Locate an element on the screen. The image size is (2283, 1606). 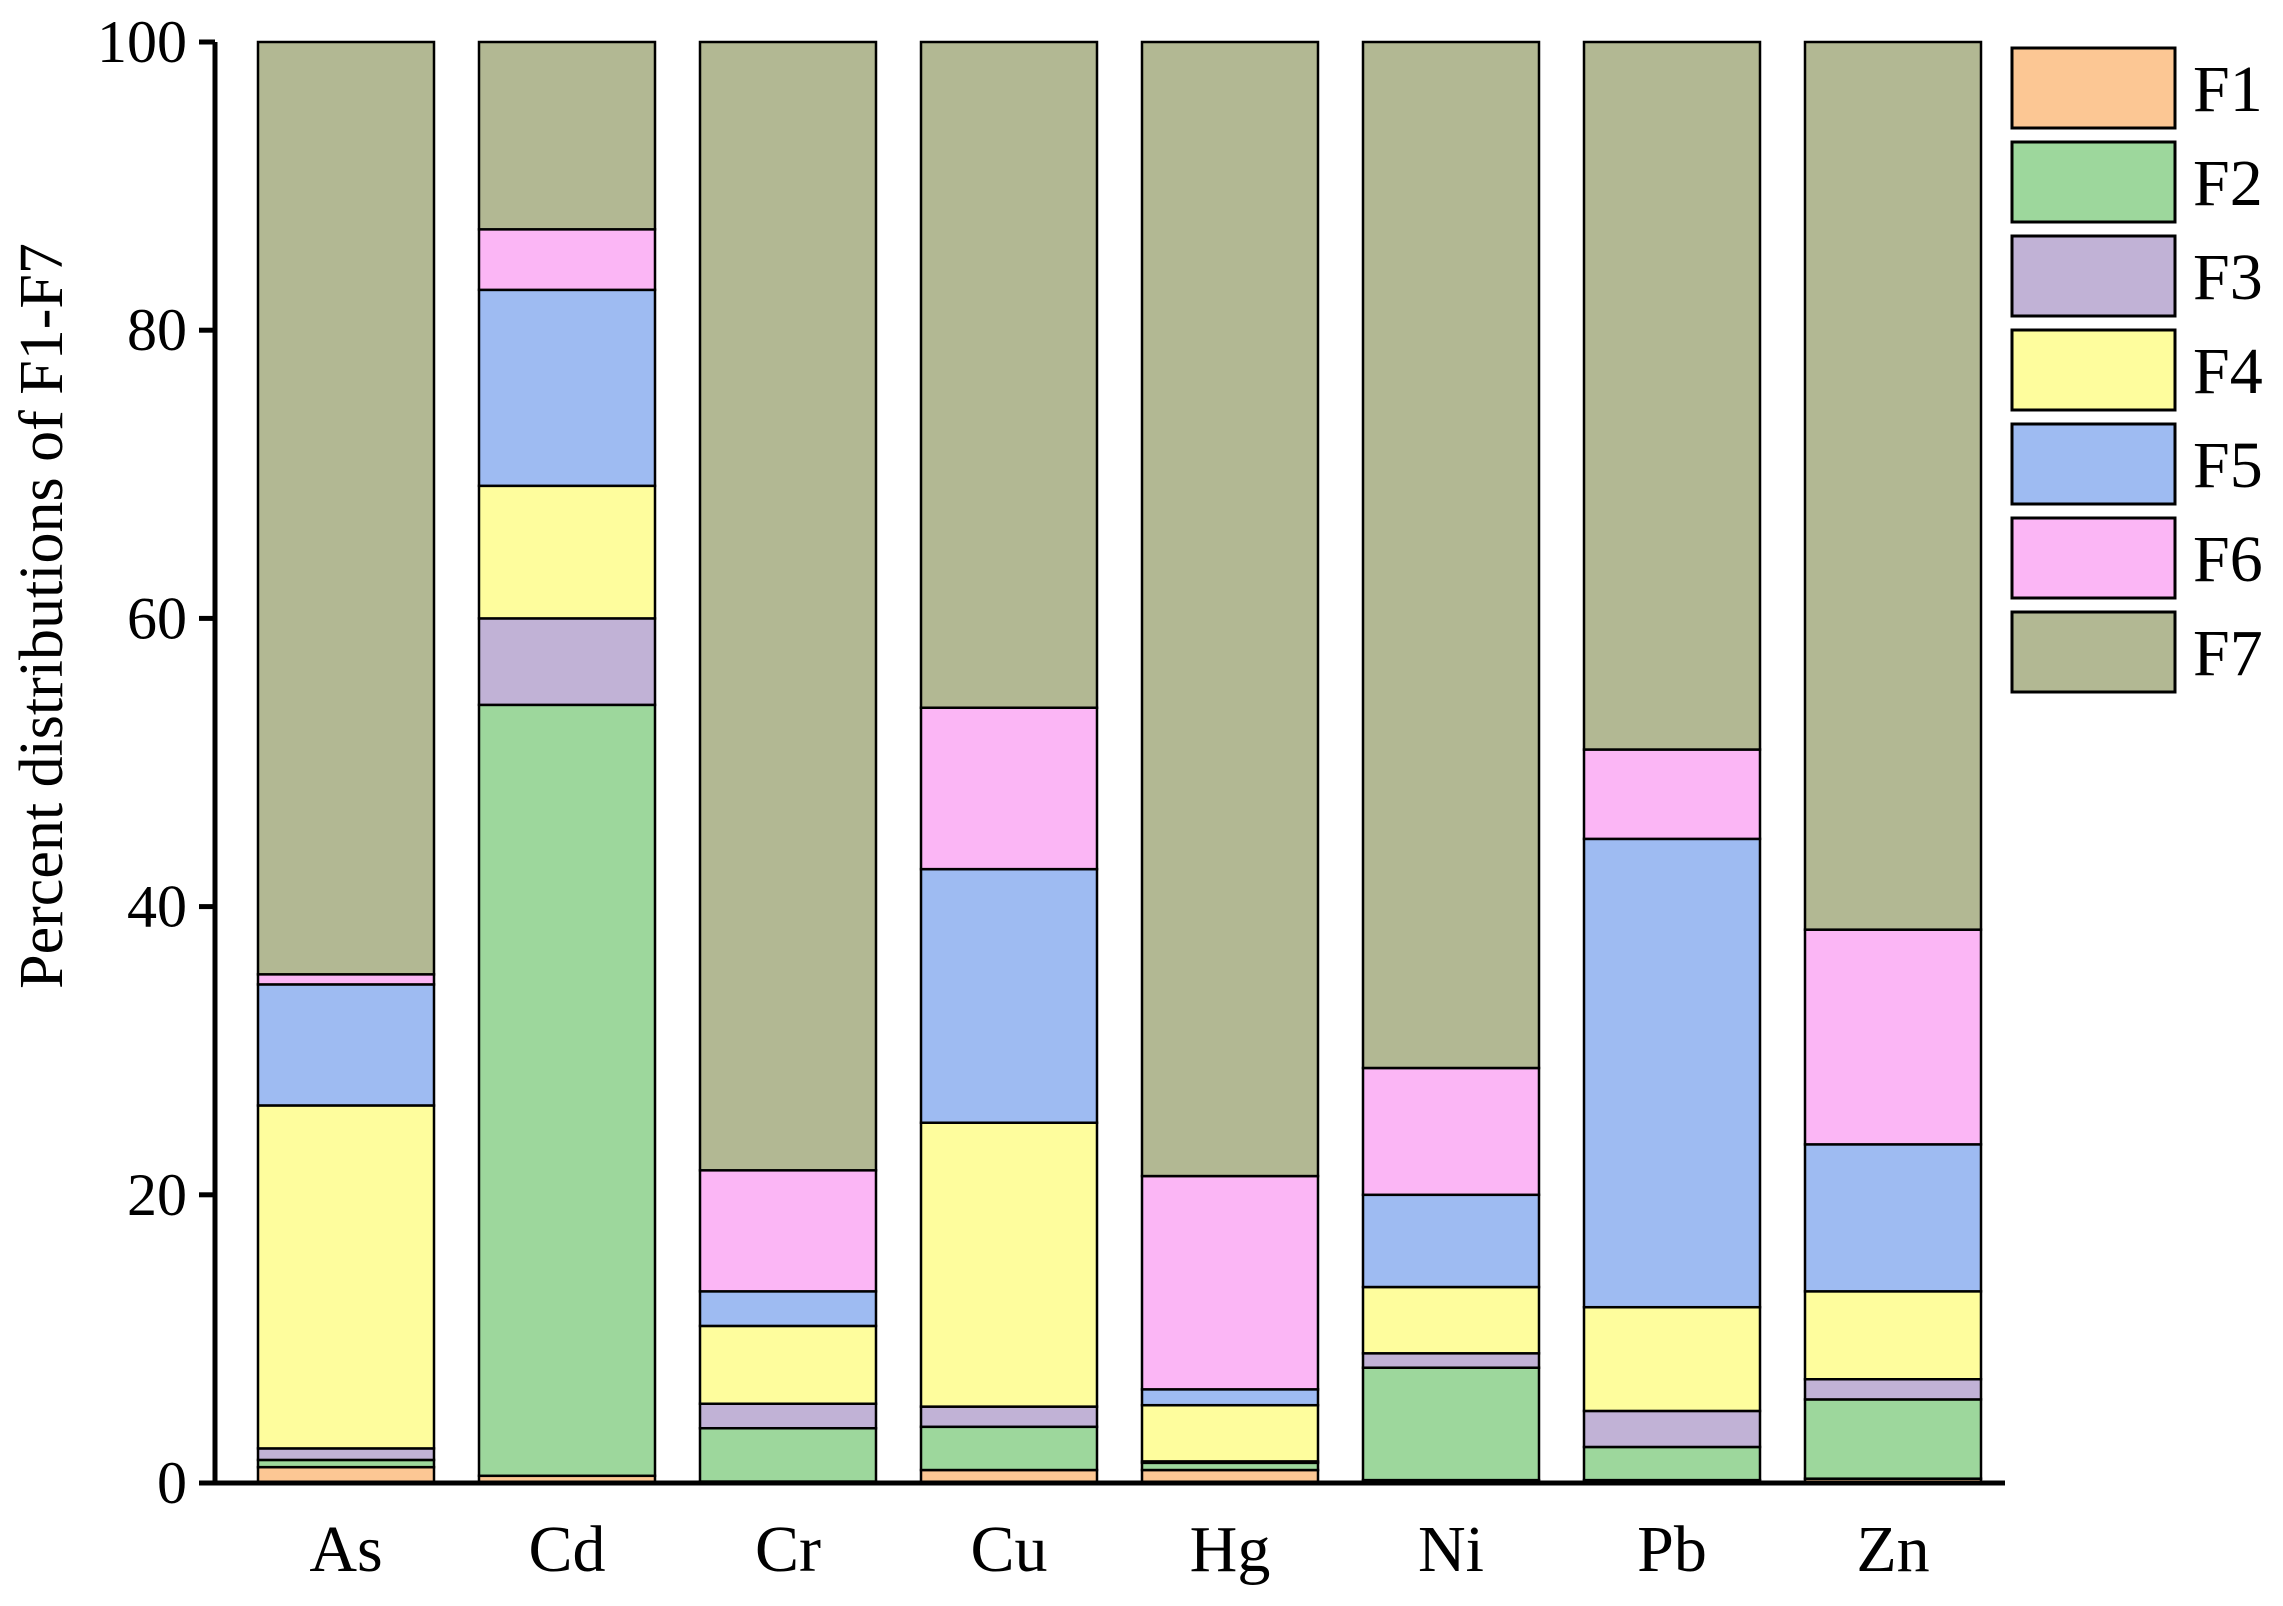
y-tick-label: 20 is located at coordinates (157, 1195).